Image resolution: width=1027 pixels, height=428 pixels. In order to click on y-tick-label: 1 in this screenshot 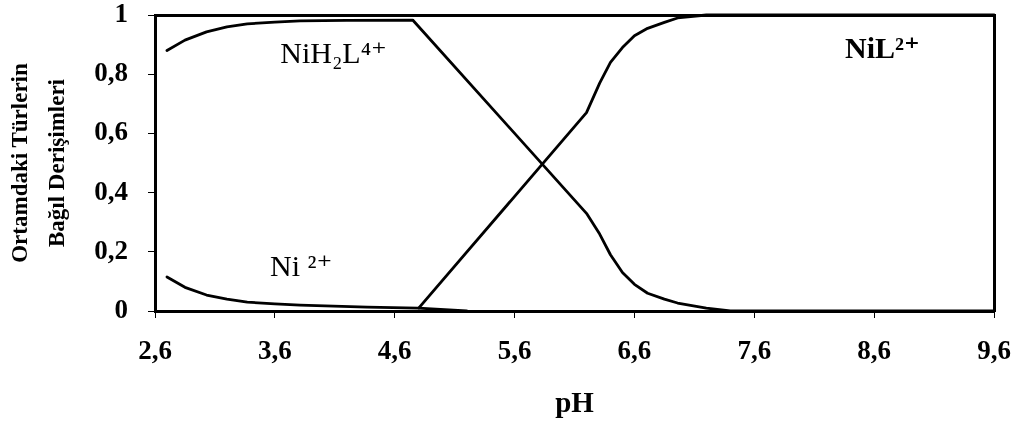, I will do `click(121, 14)`.